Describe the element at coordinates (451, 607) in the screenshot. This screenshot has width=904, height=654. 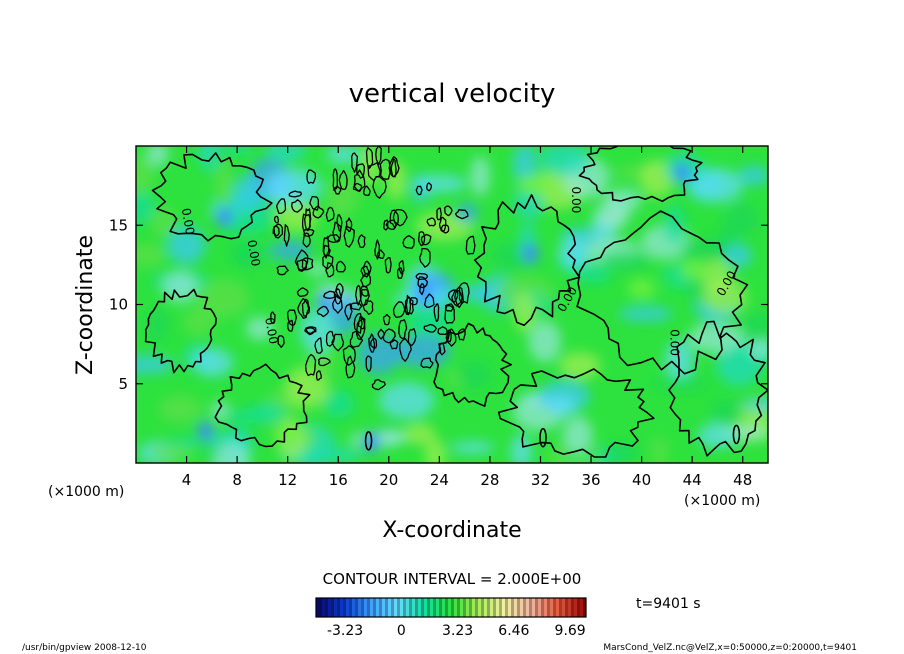
I see `colorbar-frame` at that location.